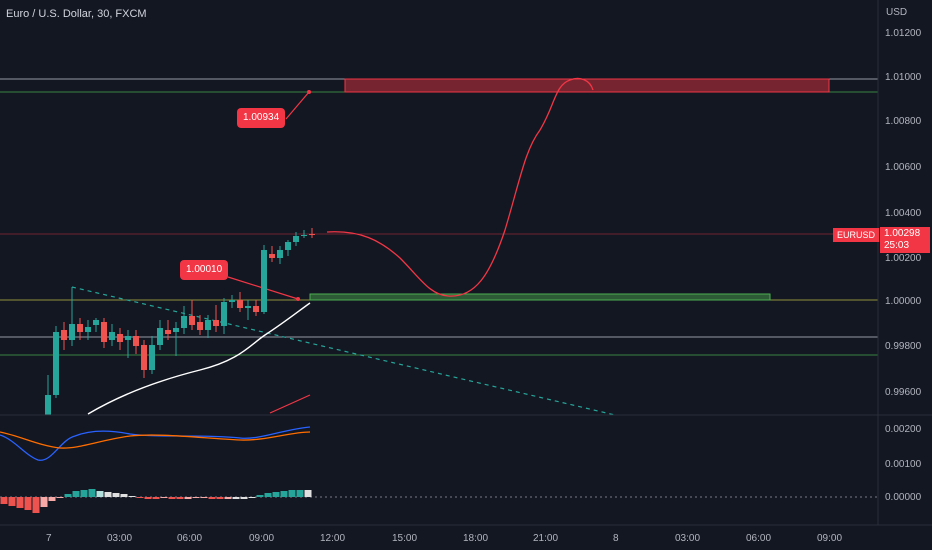  What do you see at coordinates (204, 270) in the screenshot?
I see `callout-lower: 1.00010` at bounding box center [204, 270].